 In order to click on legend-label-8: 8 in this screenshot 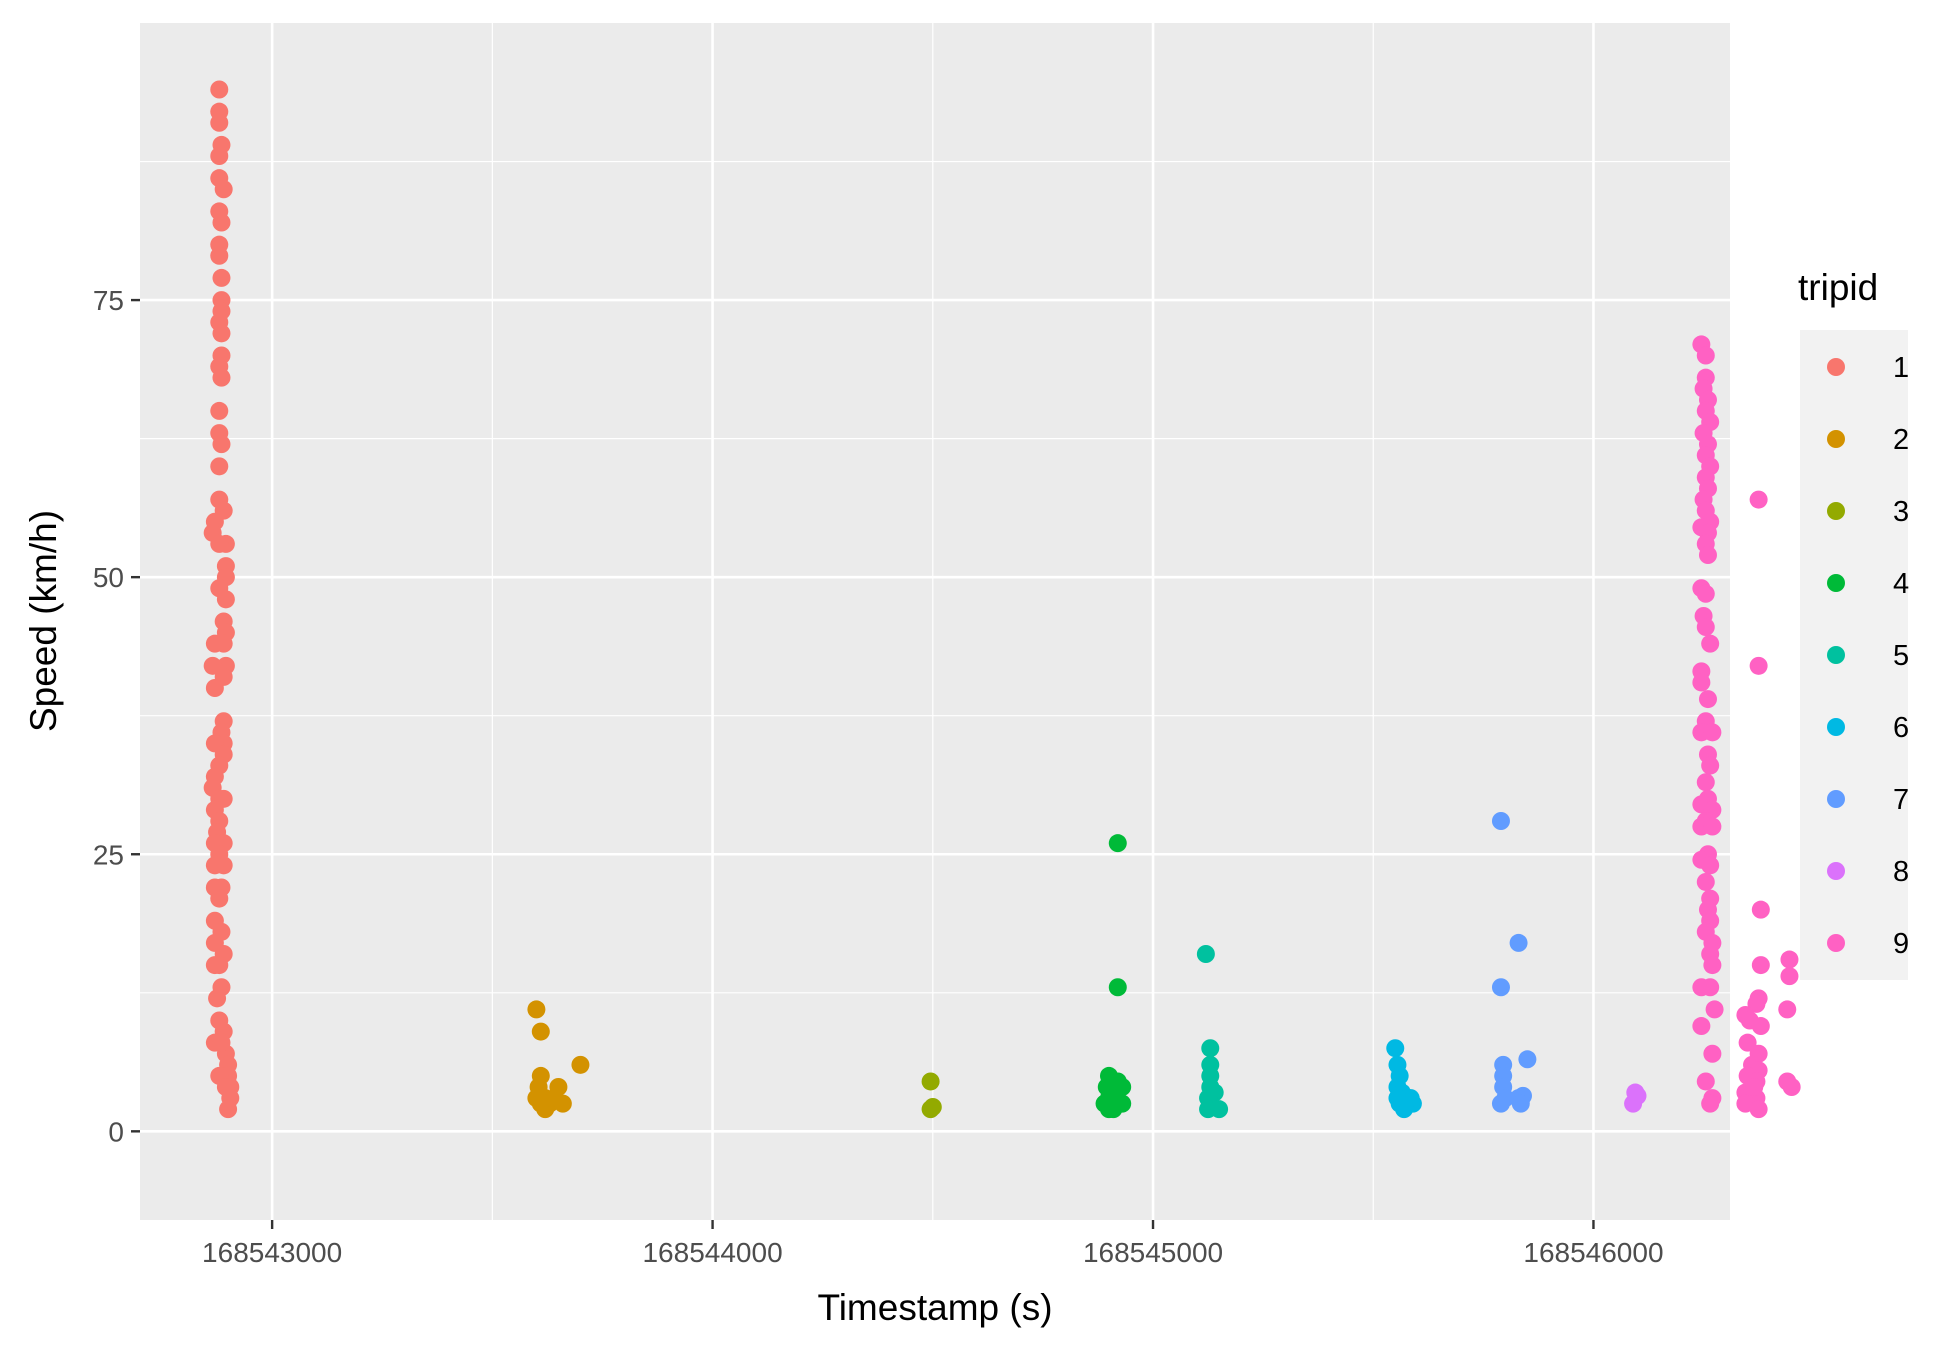, I will do `click(1901, 872)`.